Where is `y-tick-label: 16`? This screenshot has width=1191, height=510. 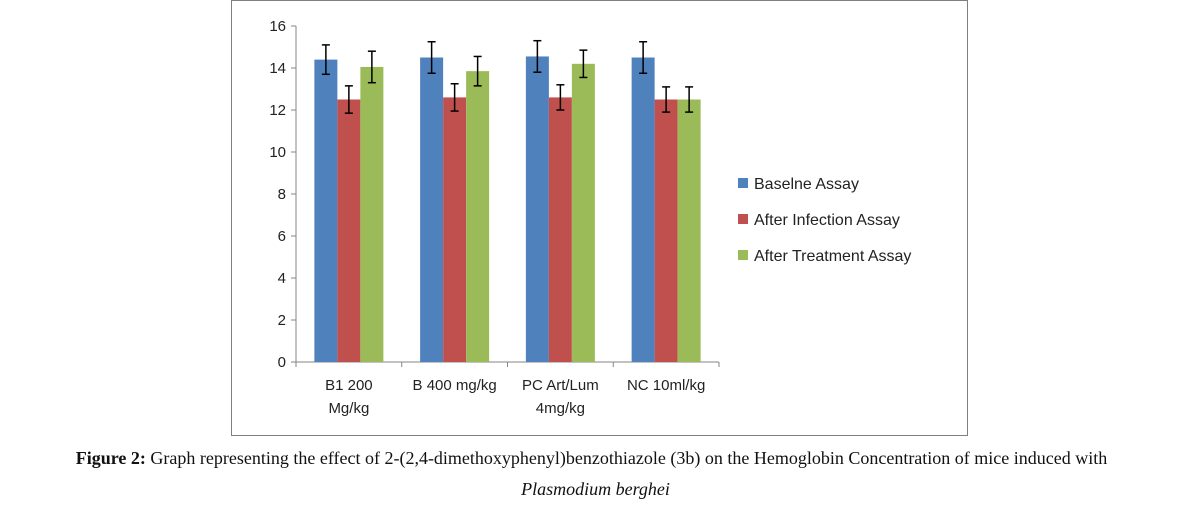
y-tick-label: 16 is located at coordinates (277, 26).